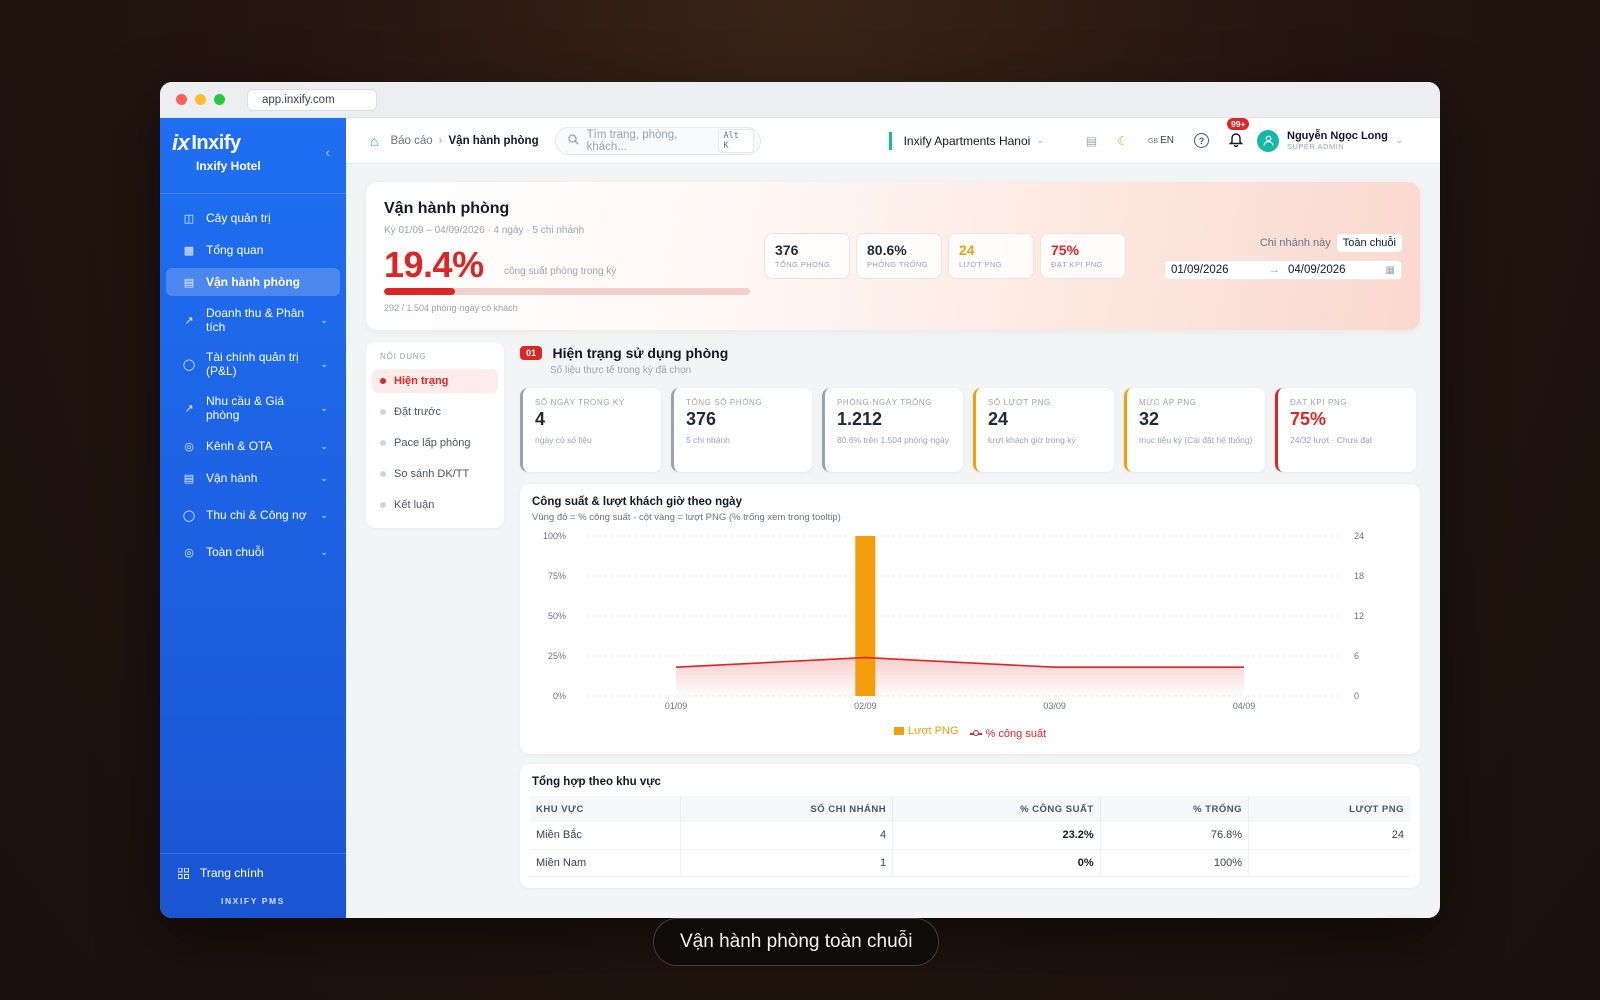  What do you see at coordinates (1202, 140) in the screenshot?
I see `help-icon: ?` at bounding box center [1202, 140].